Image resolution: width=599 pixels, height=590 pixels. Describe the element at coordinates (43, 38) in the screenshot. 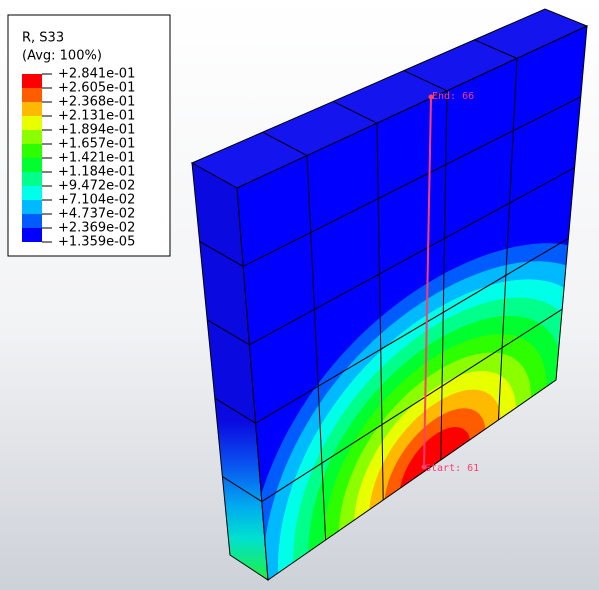

I see `legend-title: R, S33` at that location.